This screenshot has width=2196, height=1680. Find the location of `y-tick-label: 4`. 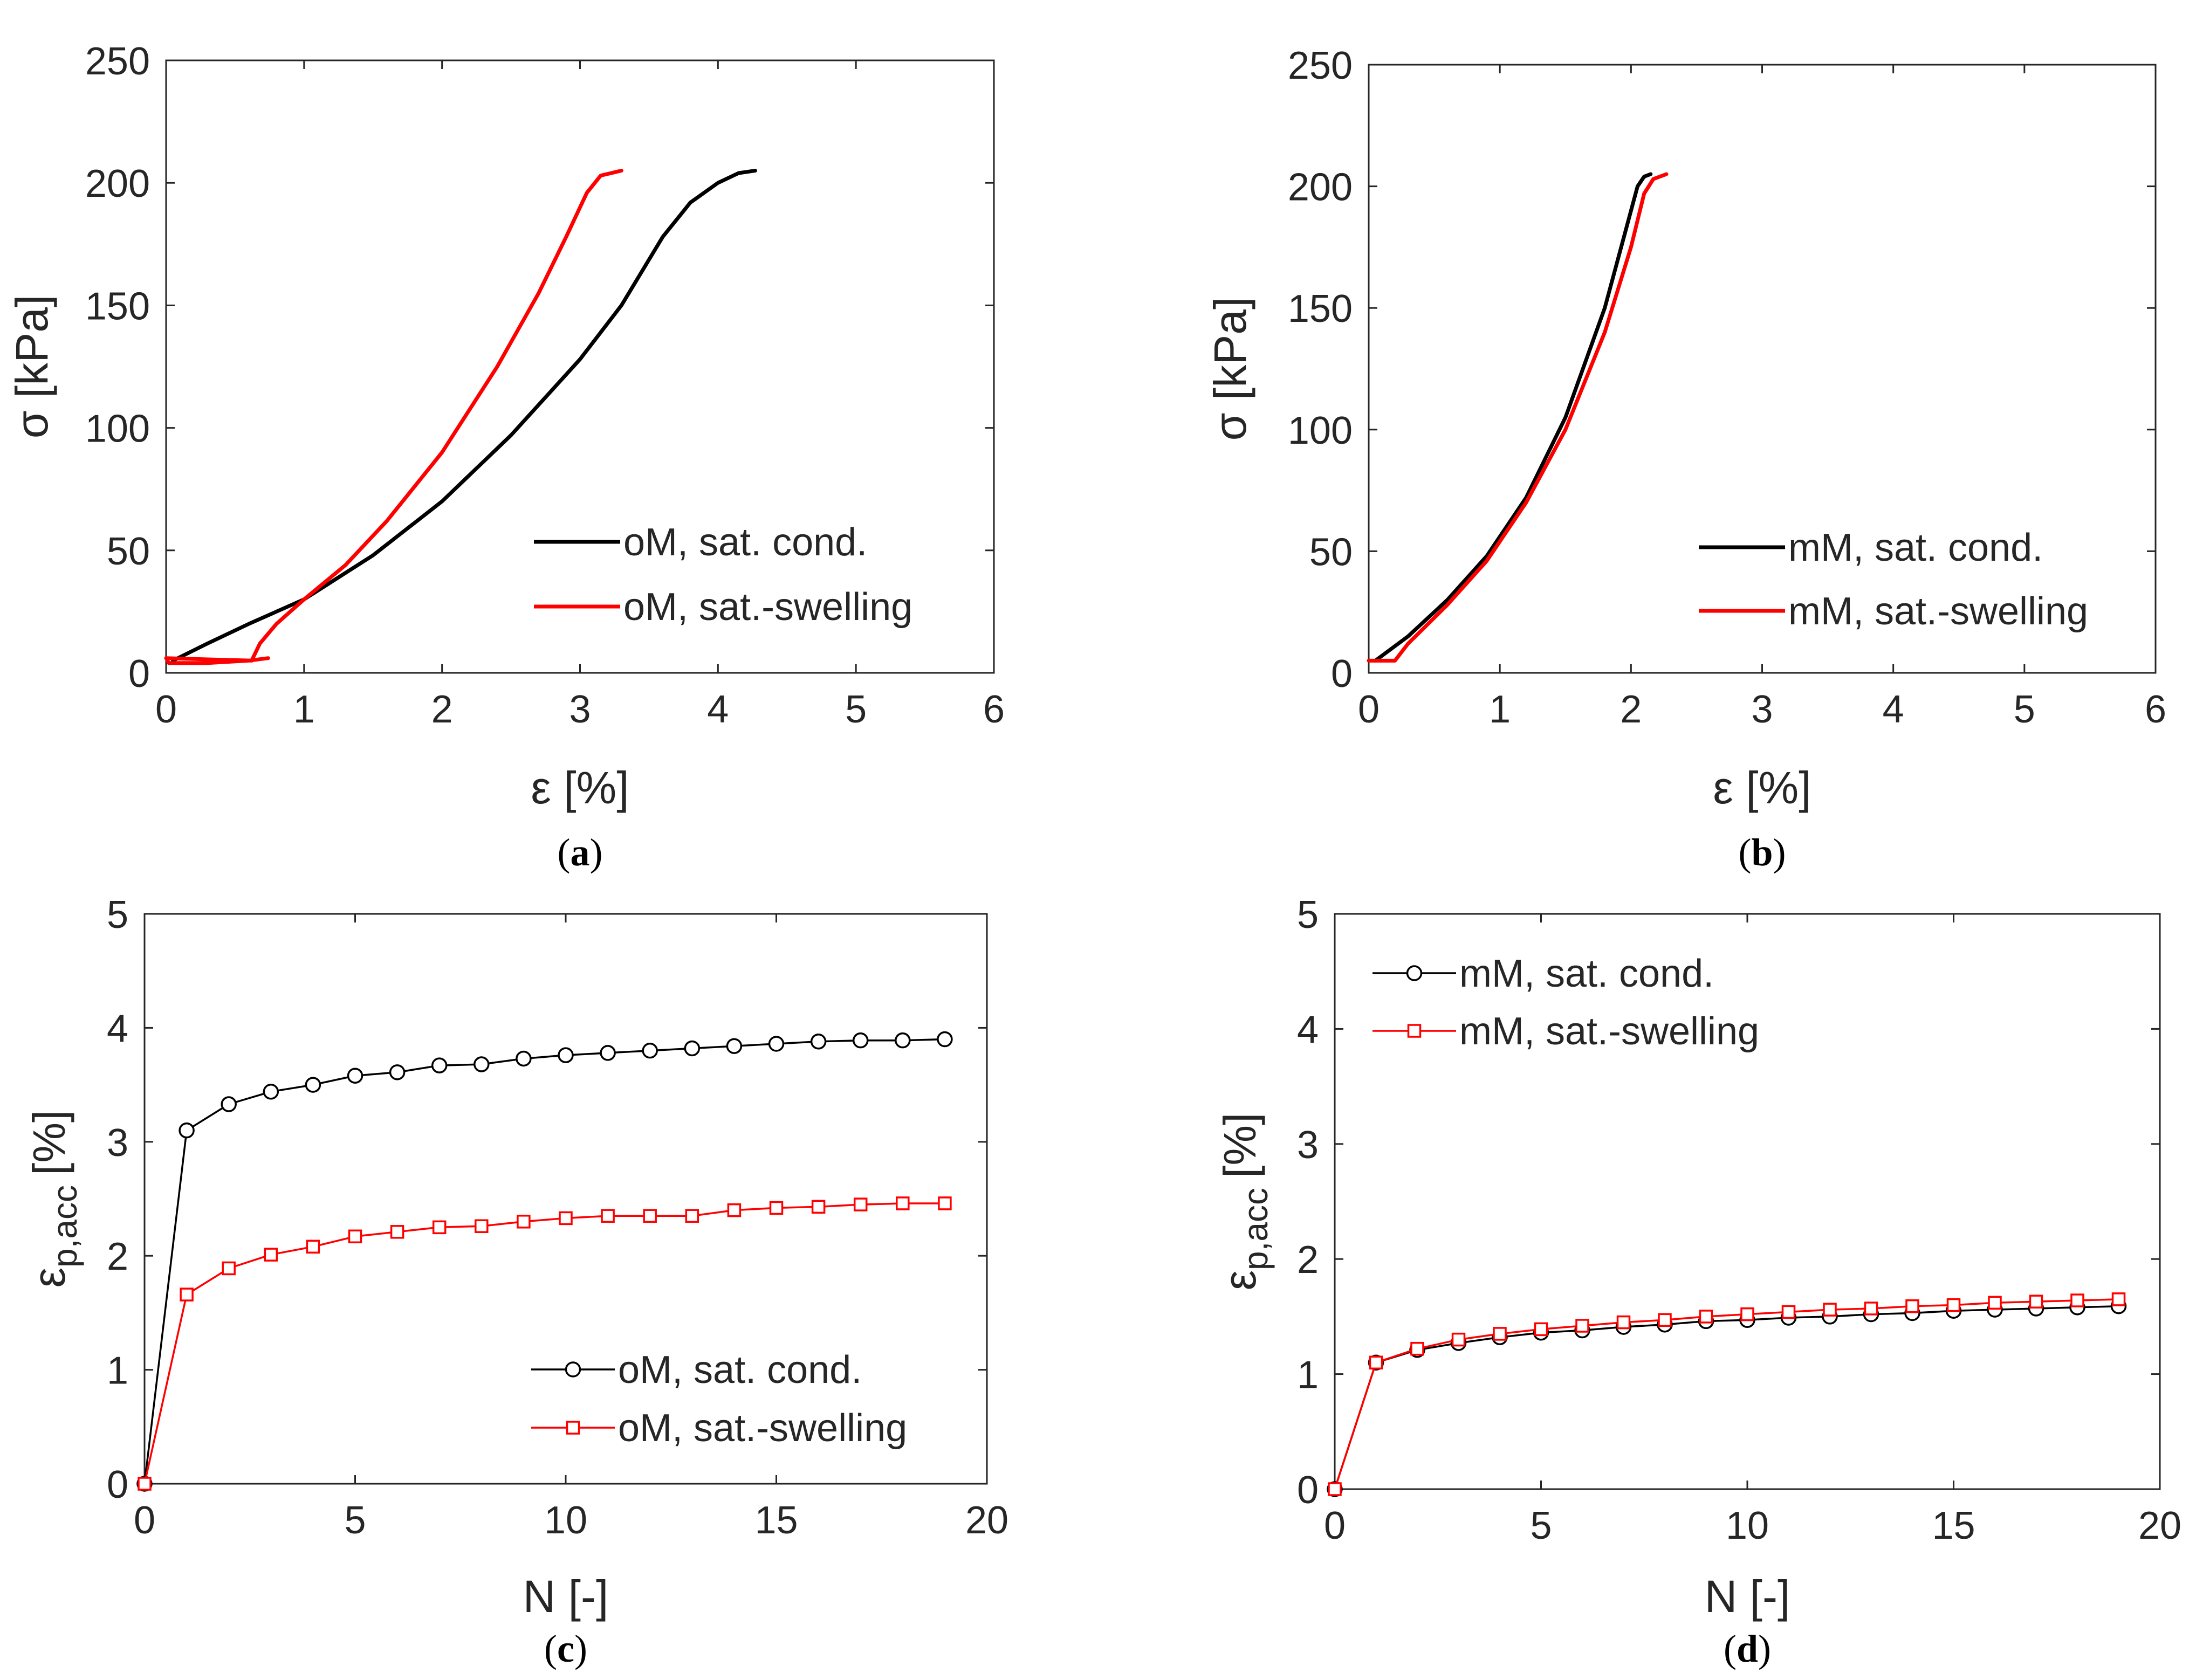

y-tick-label: 4 is located at coordinates (117, 1028).